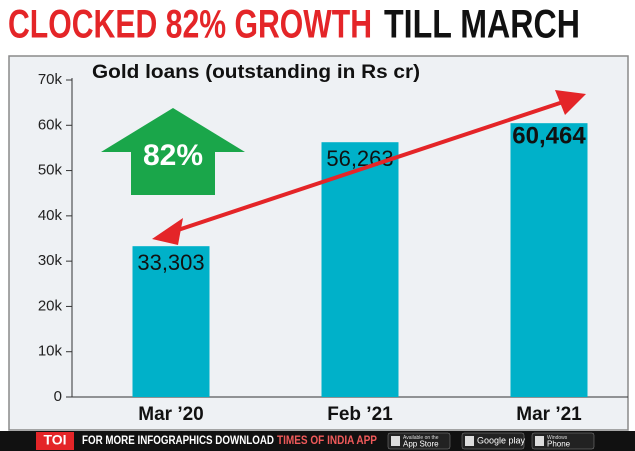 The width and height of the screenshot is (635, 451). What do you see at coordinates (50, 79) in the screenshot?
I see `y-tick-label: 70k` at bounding box center [50, 79].